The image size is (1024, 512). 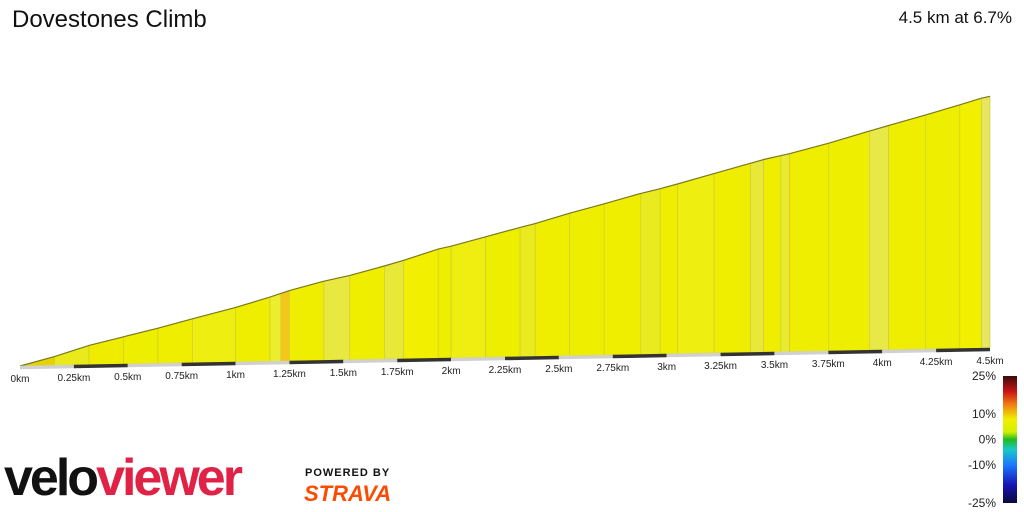 I want to click on km-tick-label: 3.25km, so click(x=720, y=366).